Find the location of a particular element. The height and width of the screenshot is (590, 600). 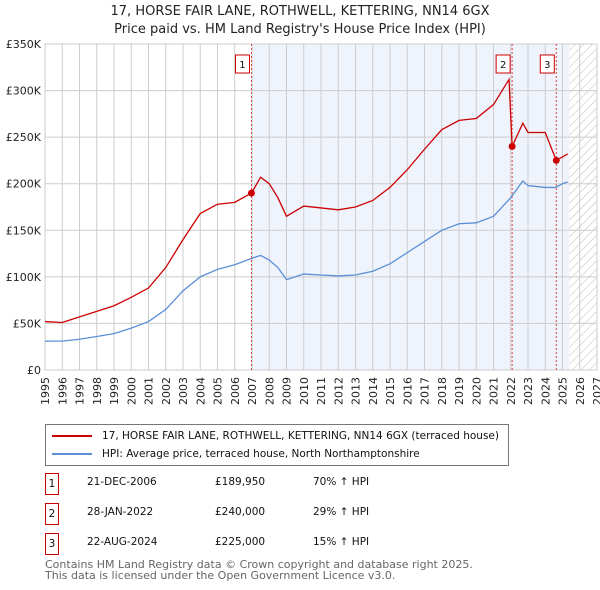

x-tick-label: 2027 is located at coordinates (595, 391).